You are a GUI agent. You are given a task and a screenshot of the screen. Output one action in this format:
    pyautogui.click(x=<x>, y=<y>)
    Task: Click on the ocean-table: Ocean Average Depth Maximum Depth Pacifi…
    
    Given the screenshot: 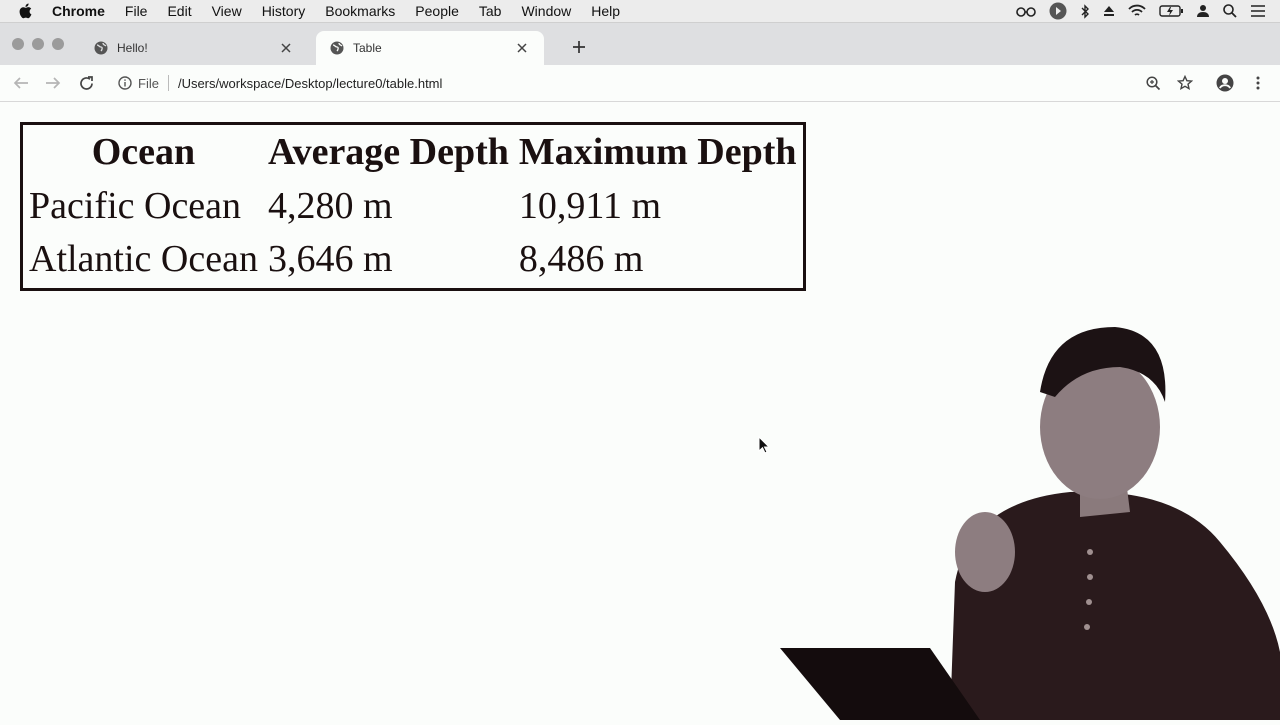 What is the action you would take?
    pyautogui.click(x=413, y=206)
    